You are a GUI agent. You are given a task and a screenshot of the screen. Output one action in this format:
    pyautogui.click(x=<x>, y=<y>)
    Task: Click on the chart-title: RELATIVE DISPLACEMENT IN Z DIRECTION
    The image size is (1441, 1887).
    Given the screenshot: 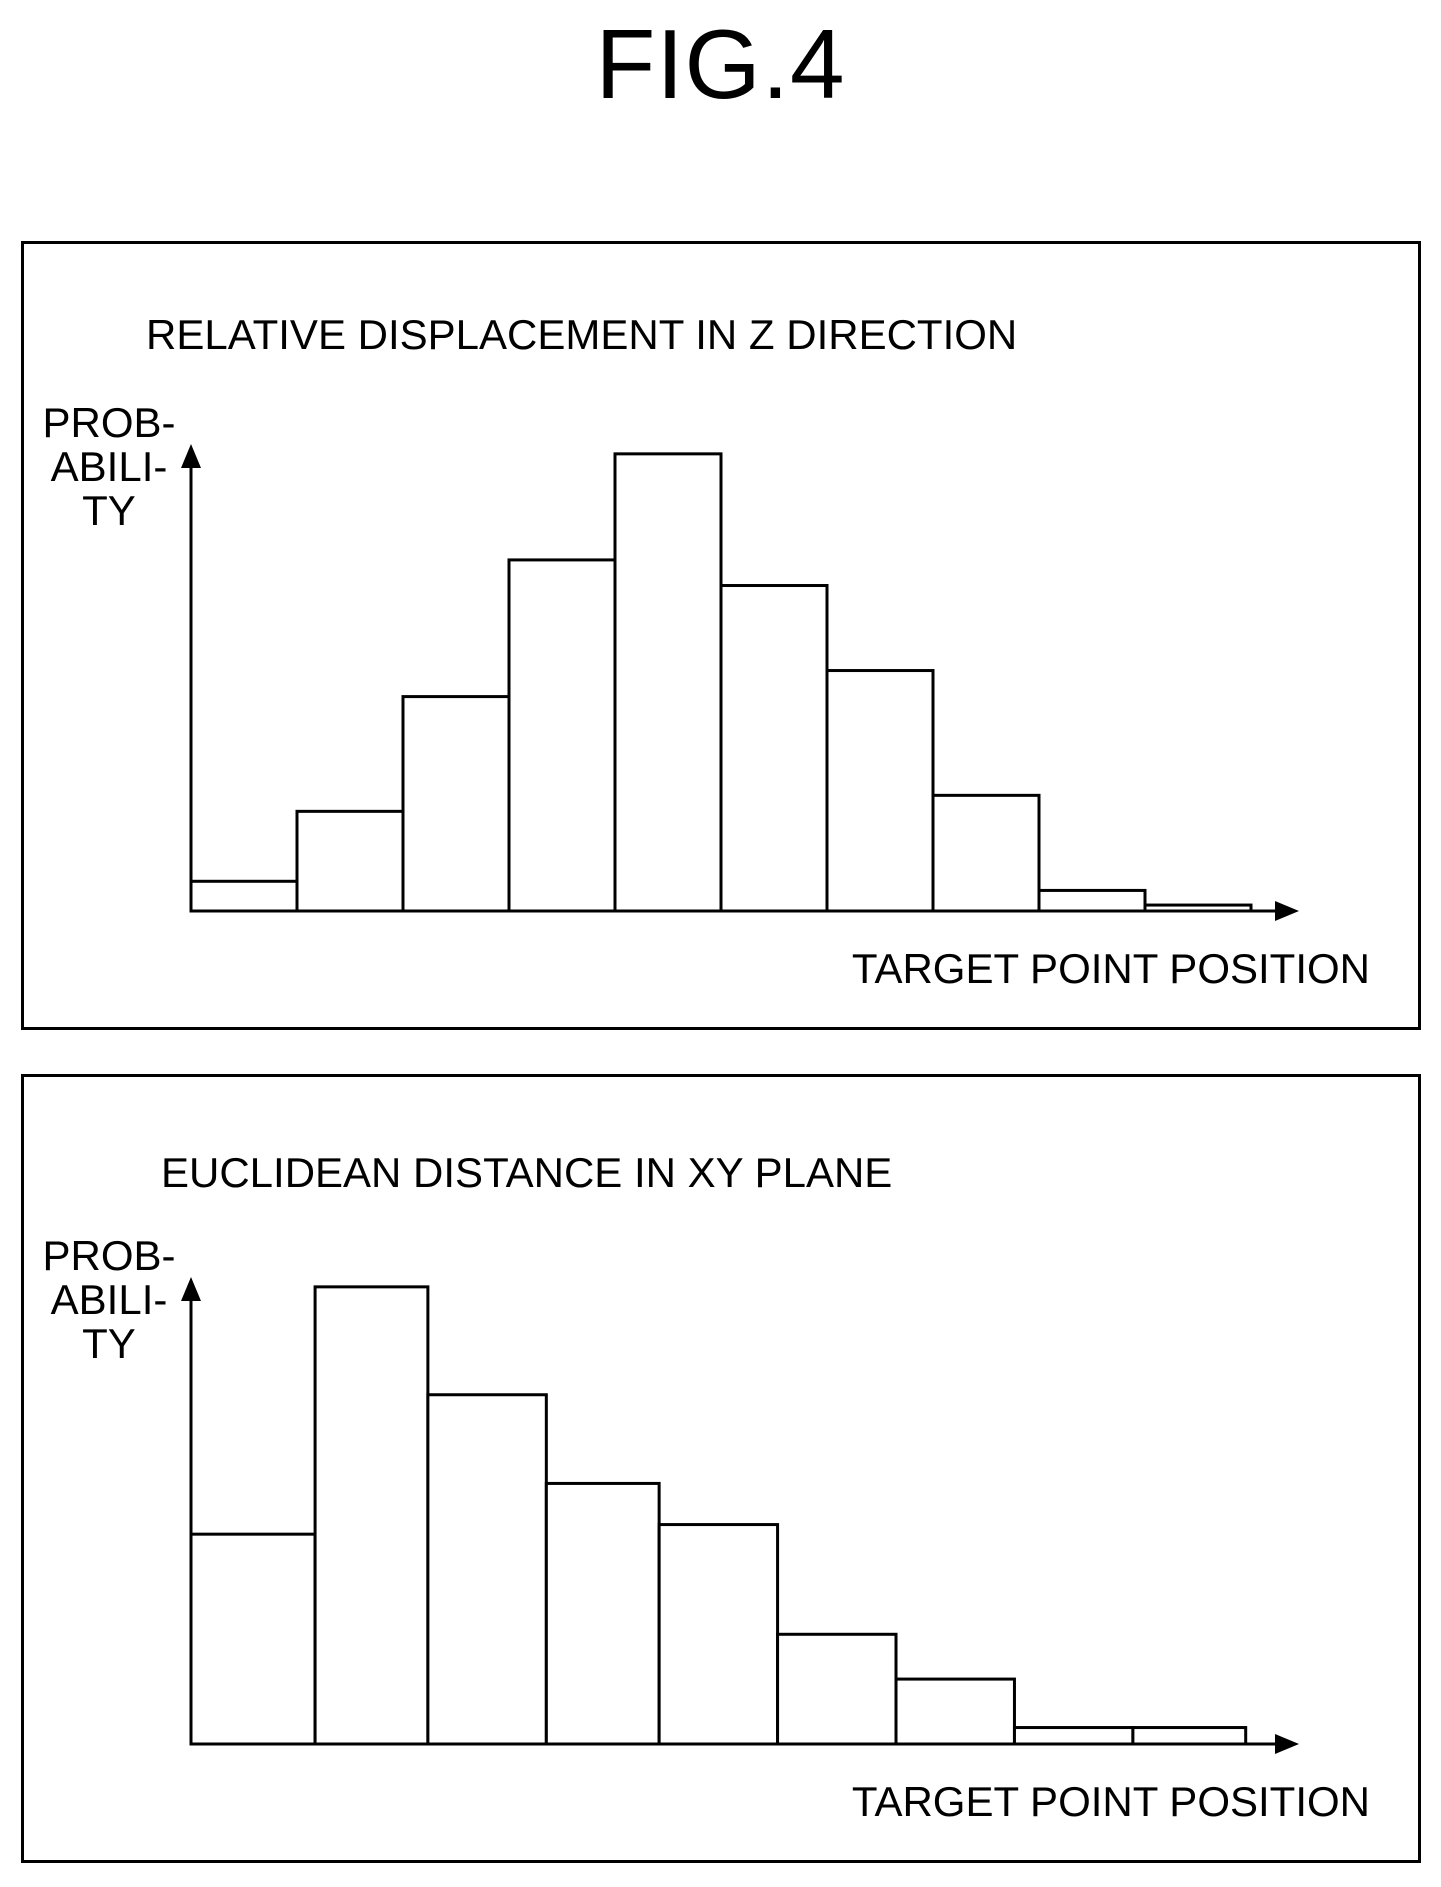 What is the action you would take?
    pyautogui.click(x=582, y=334)
    